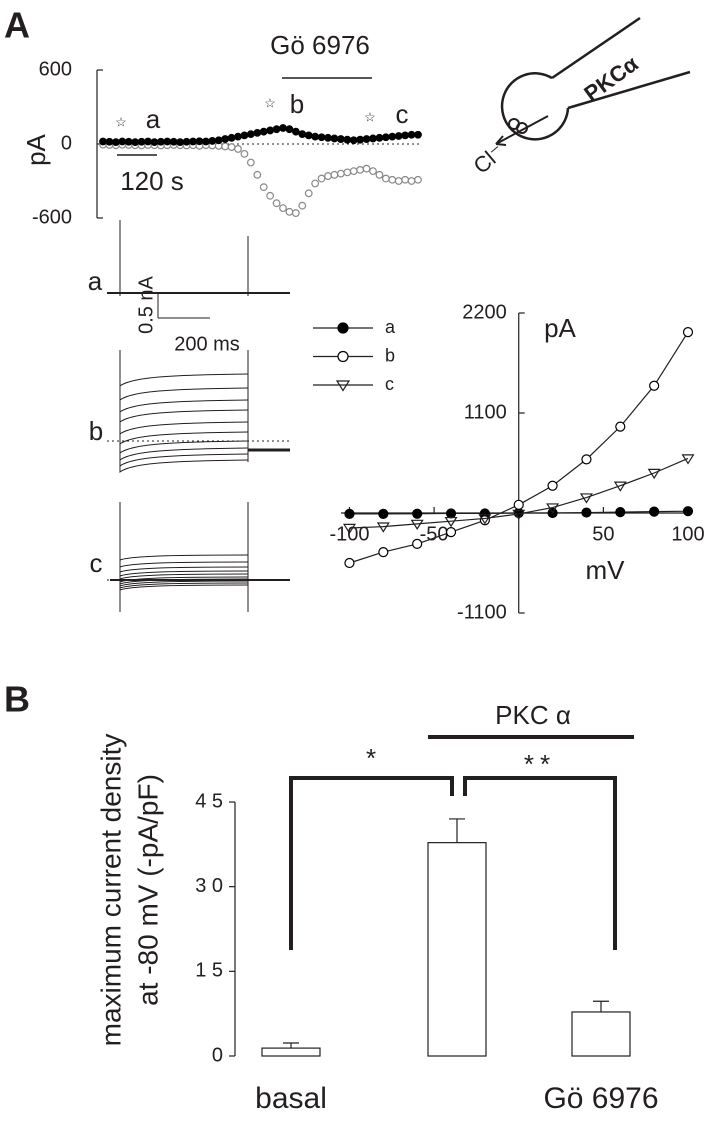  Describe the element at coordinates (17, 25) in the screenshot. I see `panel-label: A` at that location.